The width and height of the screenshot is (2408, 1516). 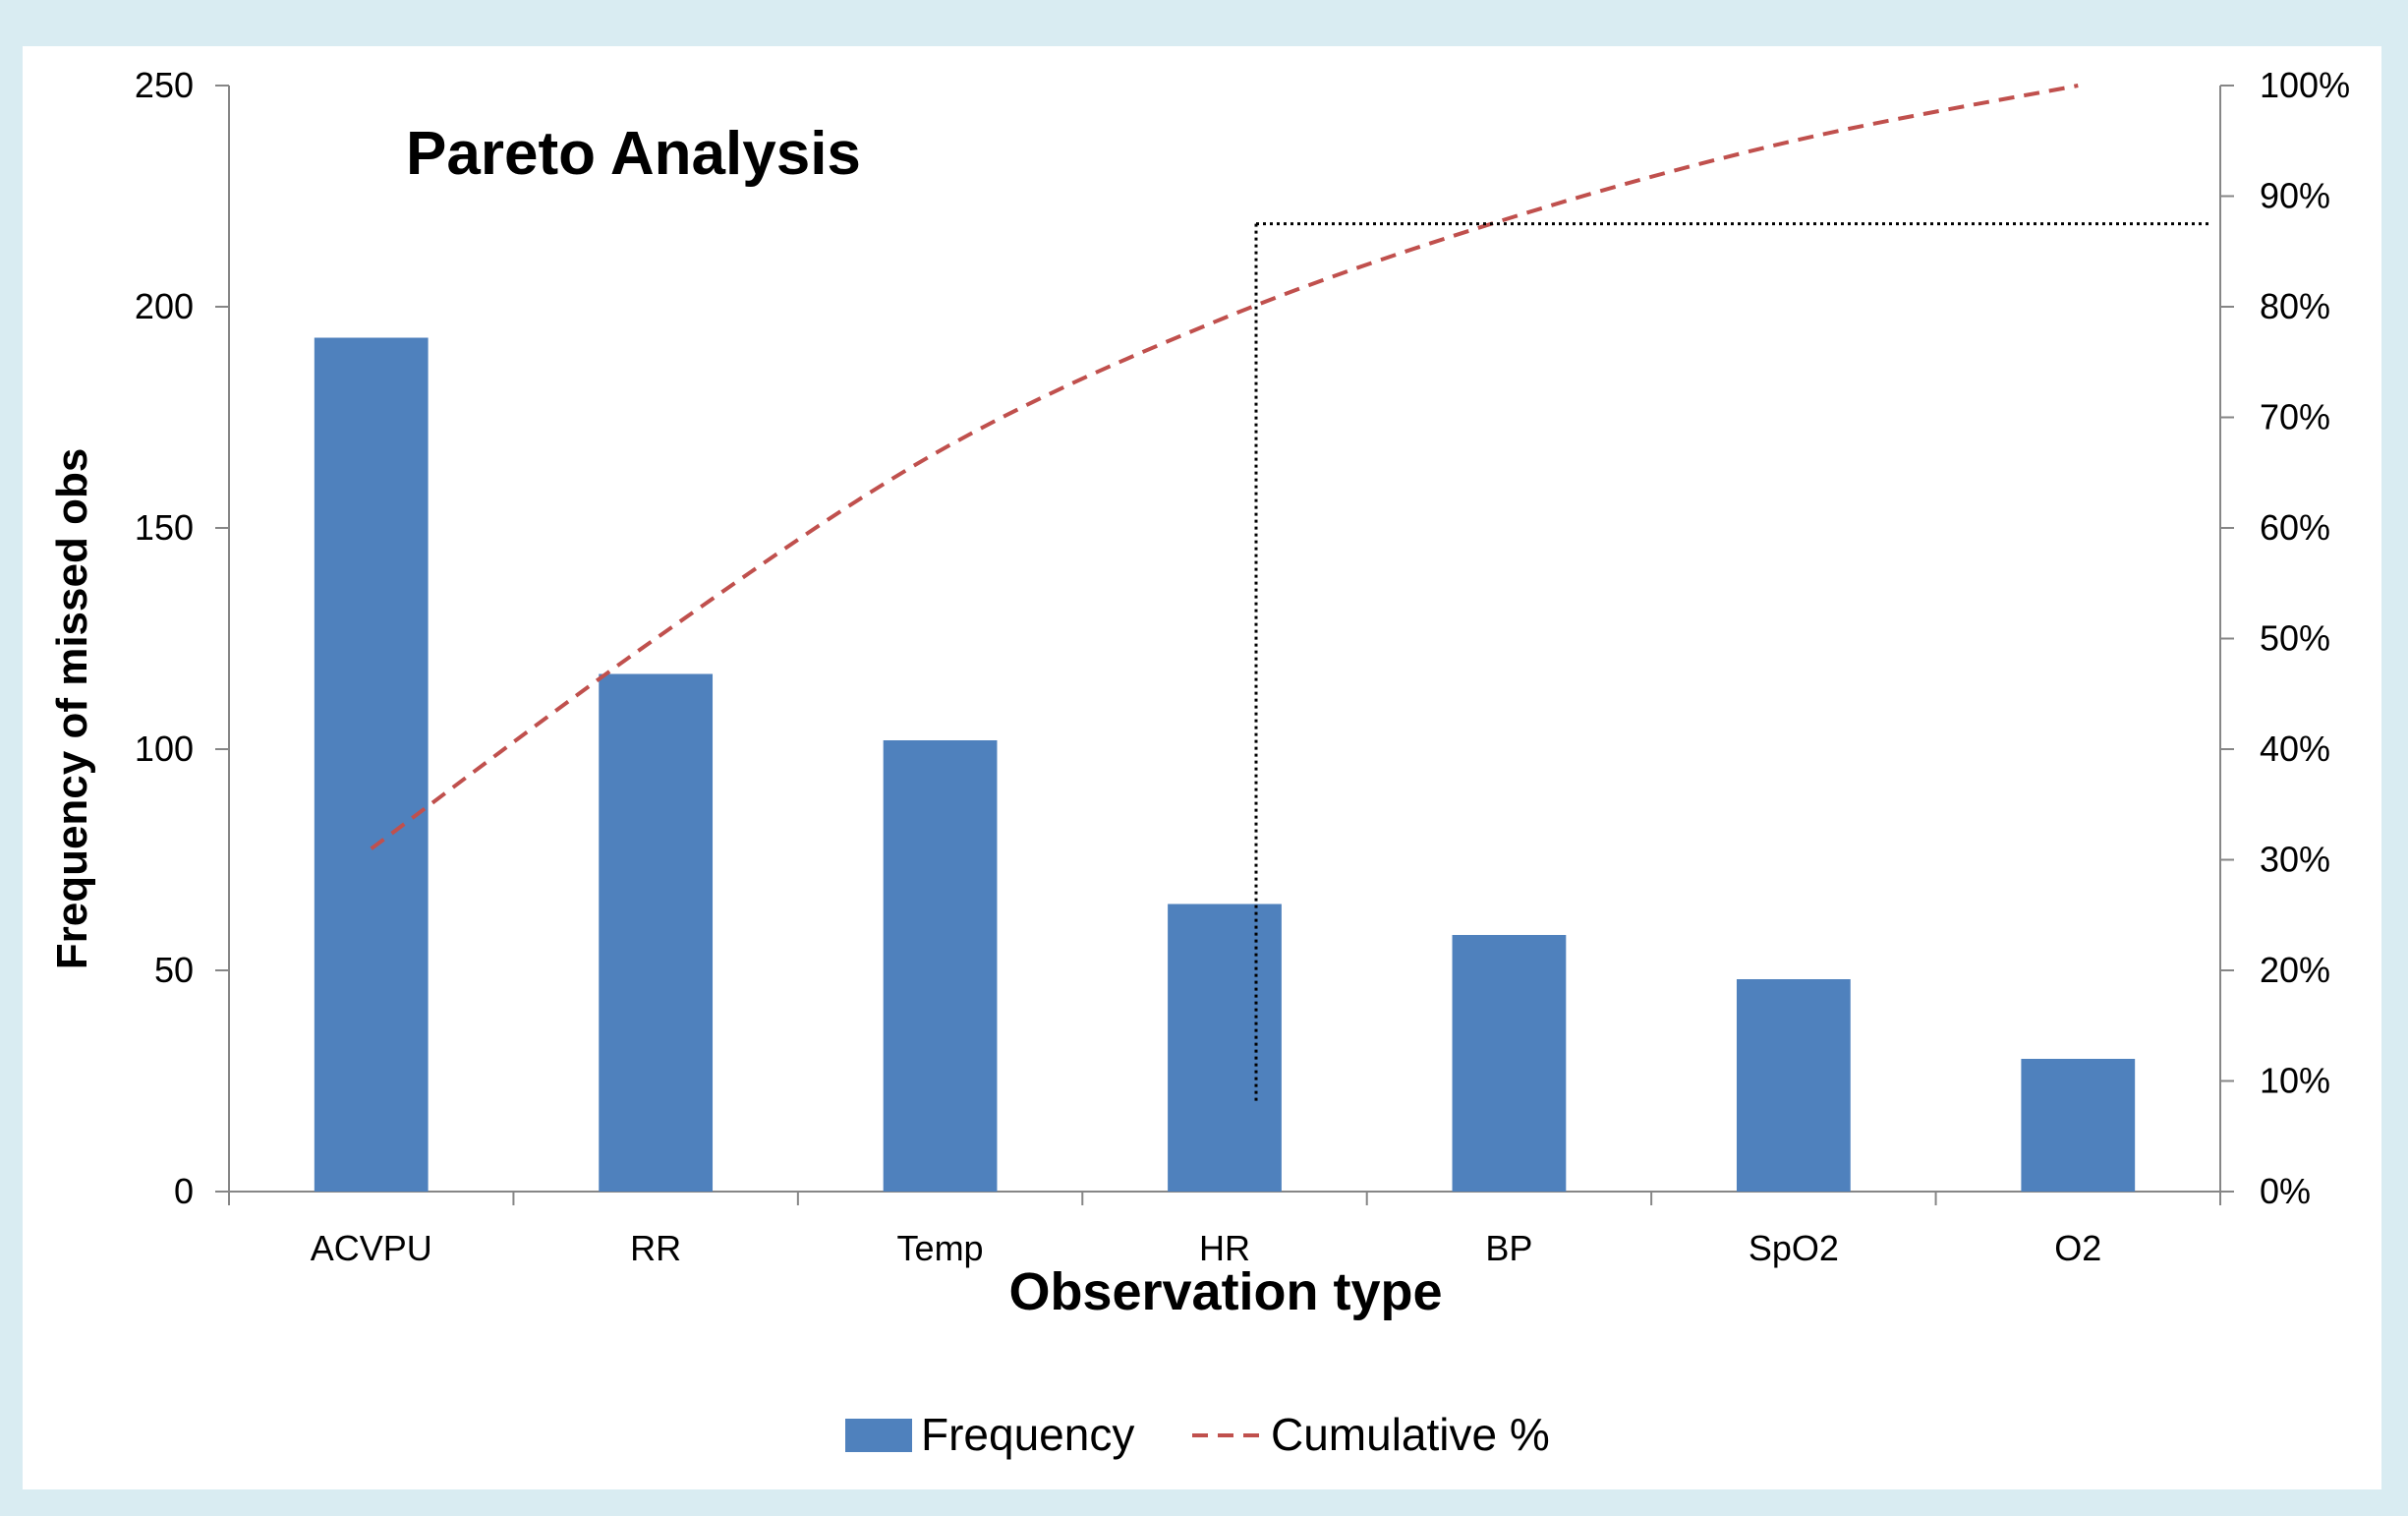 I want to click on left-y-tick-label: 150, so click(x=164, y=527).